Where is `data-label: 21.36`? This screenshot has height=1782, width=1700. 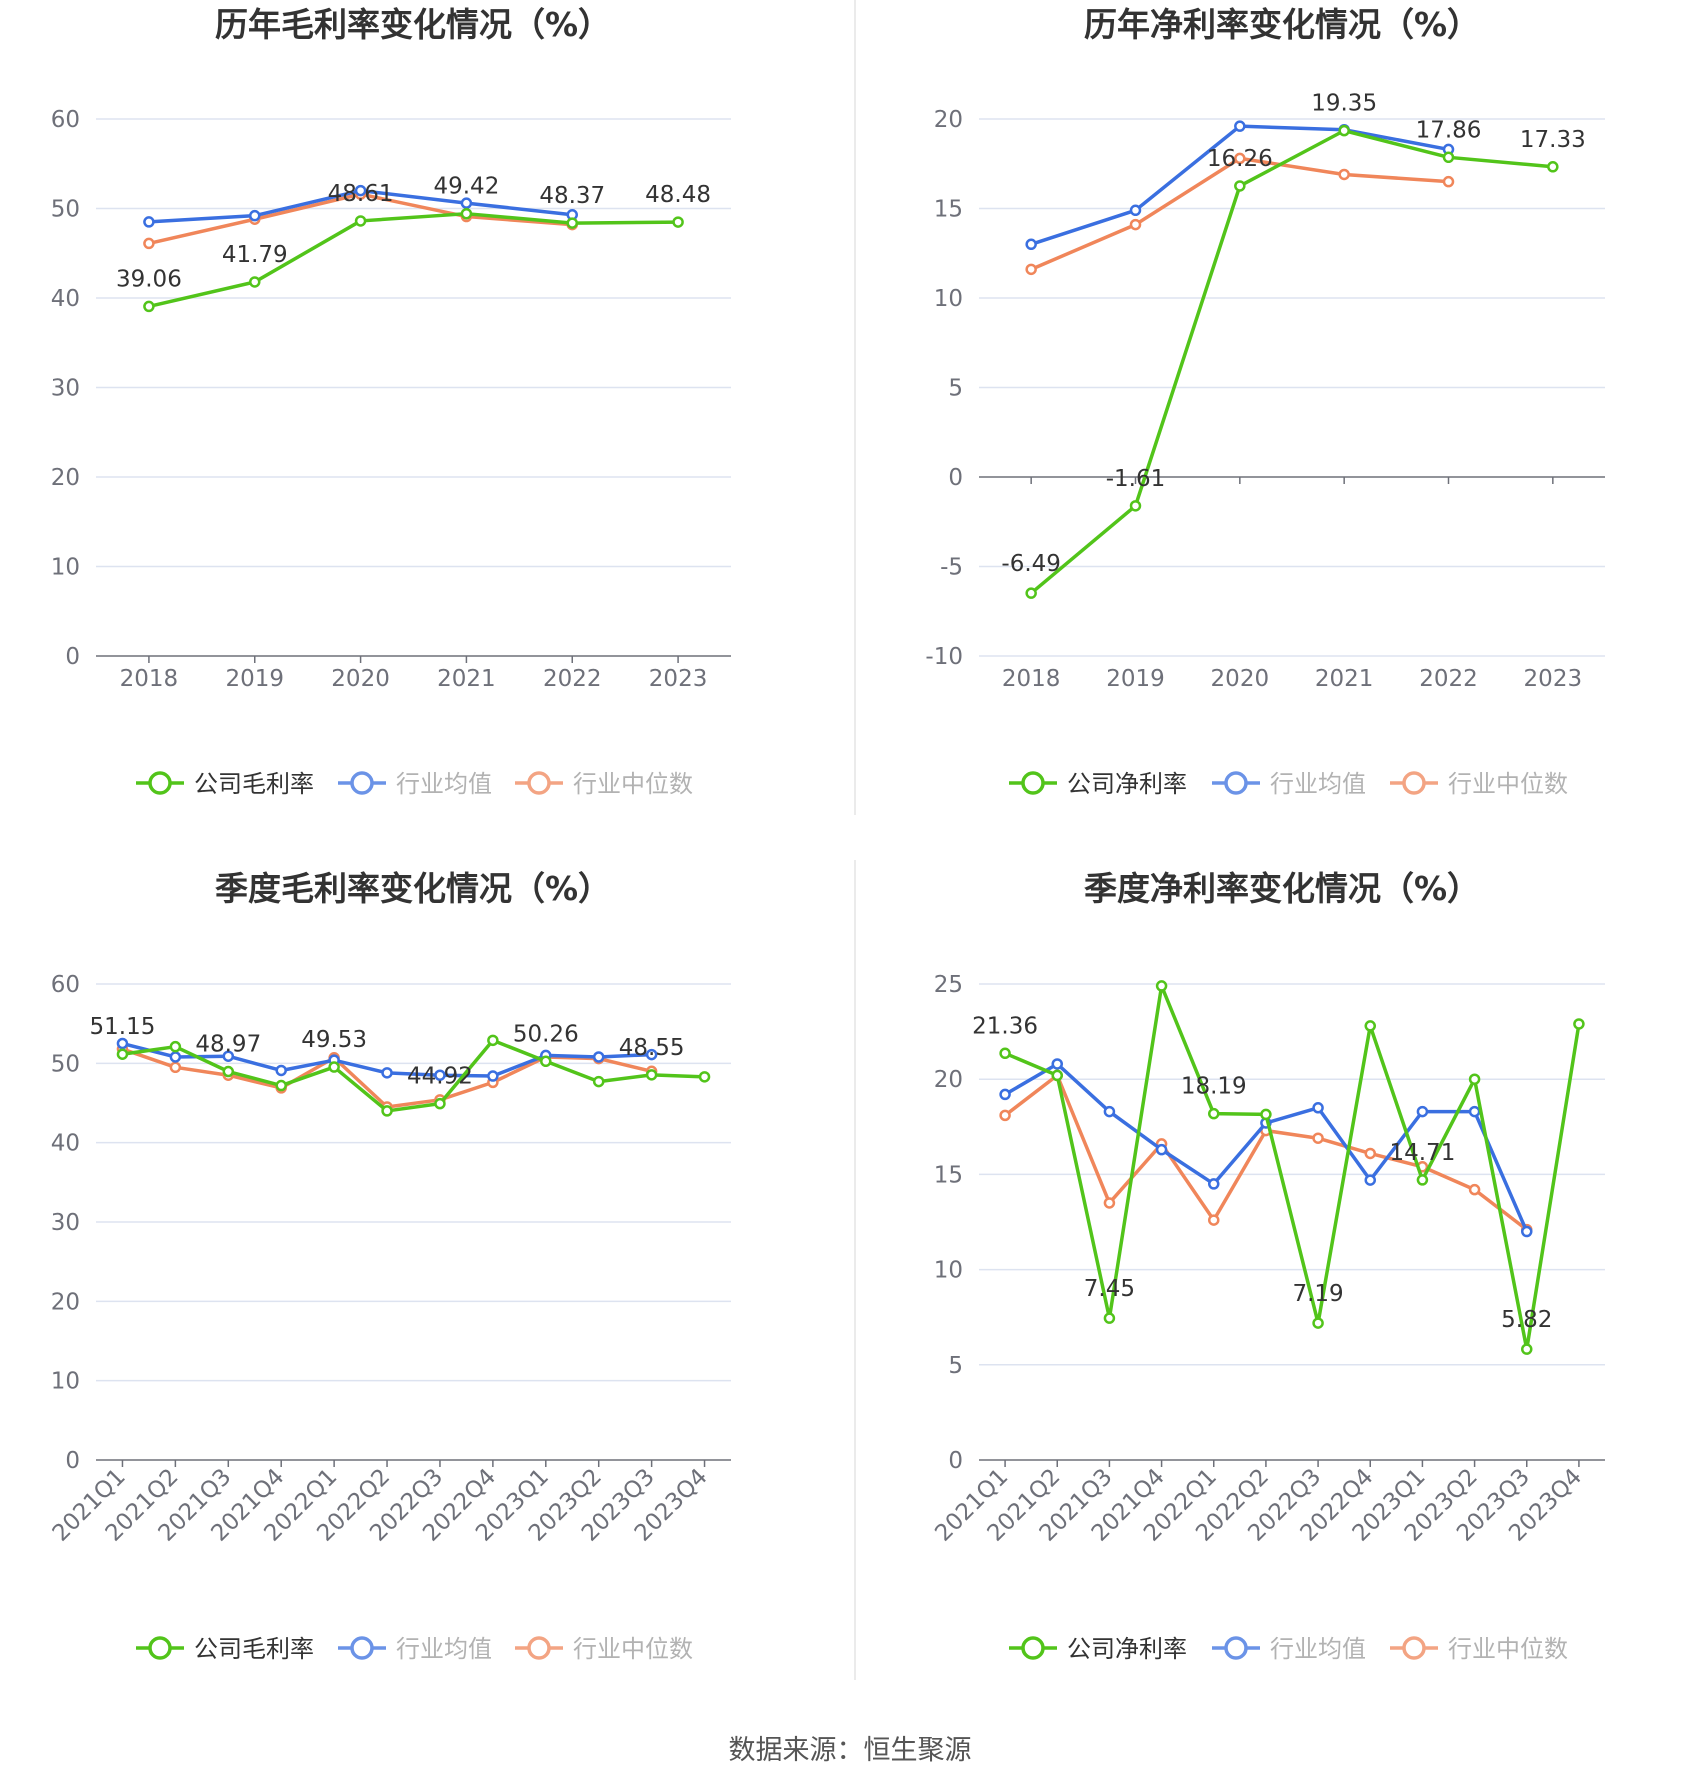
data-label: 21.36 is located at coordinates (1005, 1026).